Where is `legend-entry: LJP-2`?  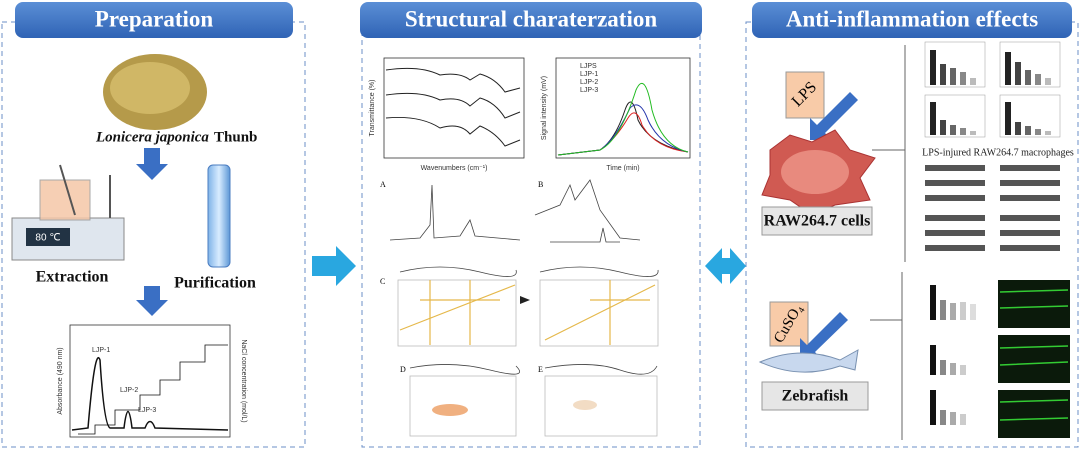
legend-entry: LJP-2 is located at coordinates (589, 82).